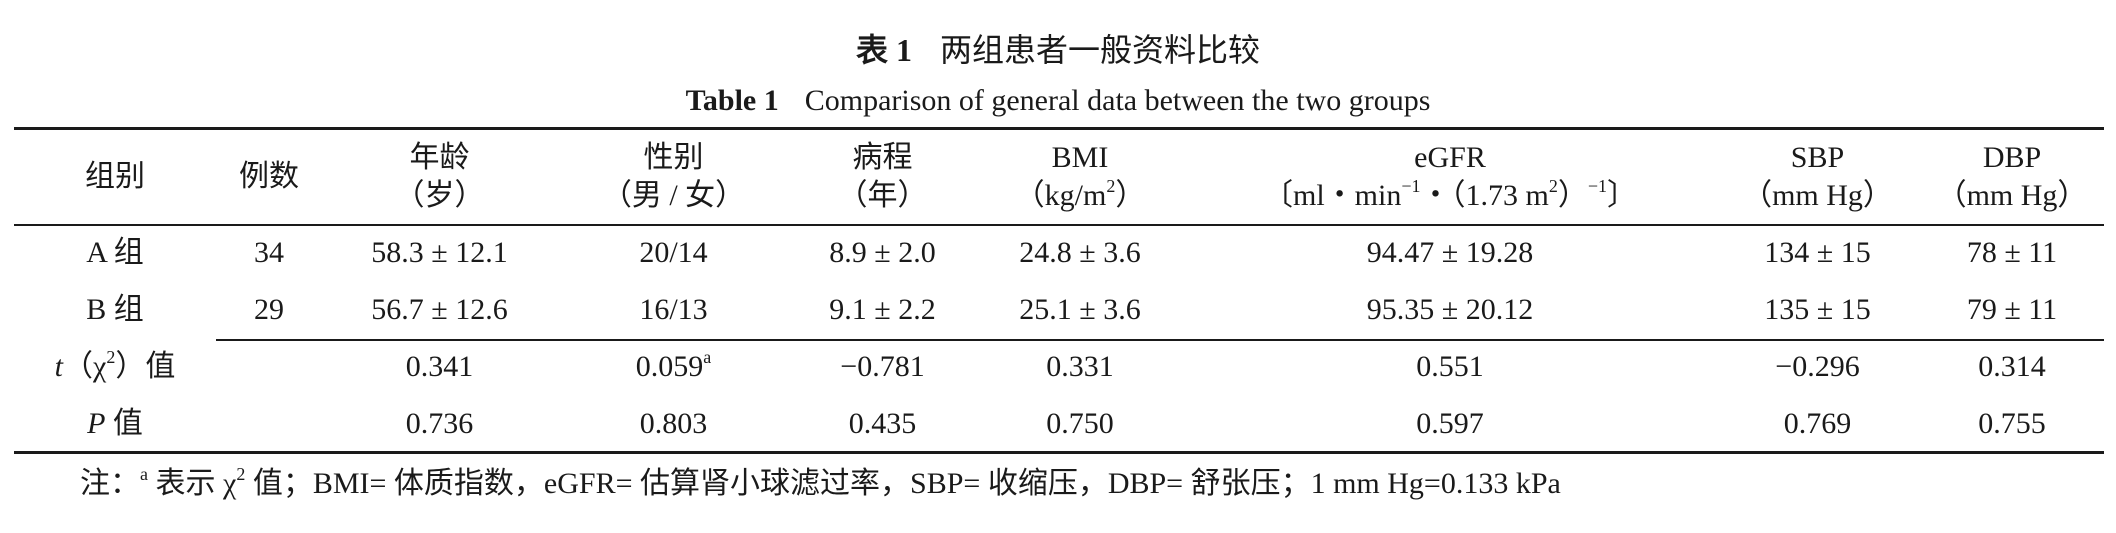 This screenshot has height=533, width=2116. I want to click on stat-rule, so click(1160, 340).